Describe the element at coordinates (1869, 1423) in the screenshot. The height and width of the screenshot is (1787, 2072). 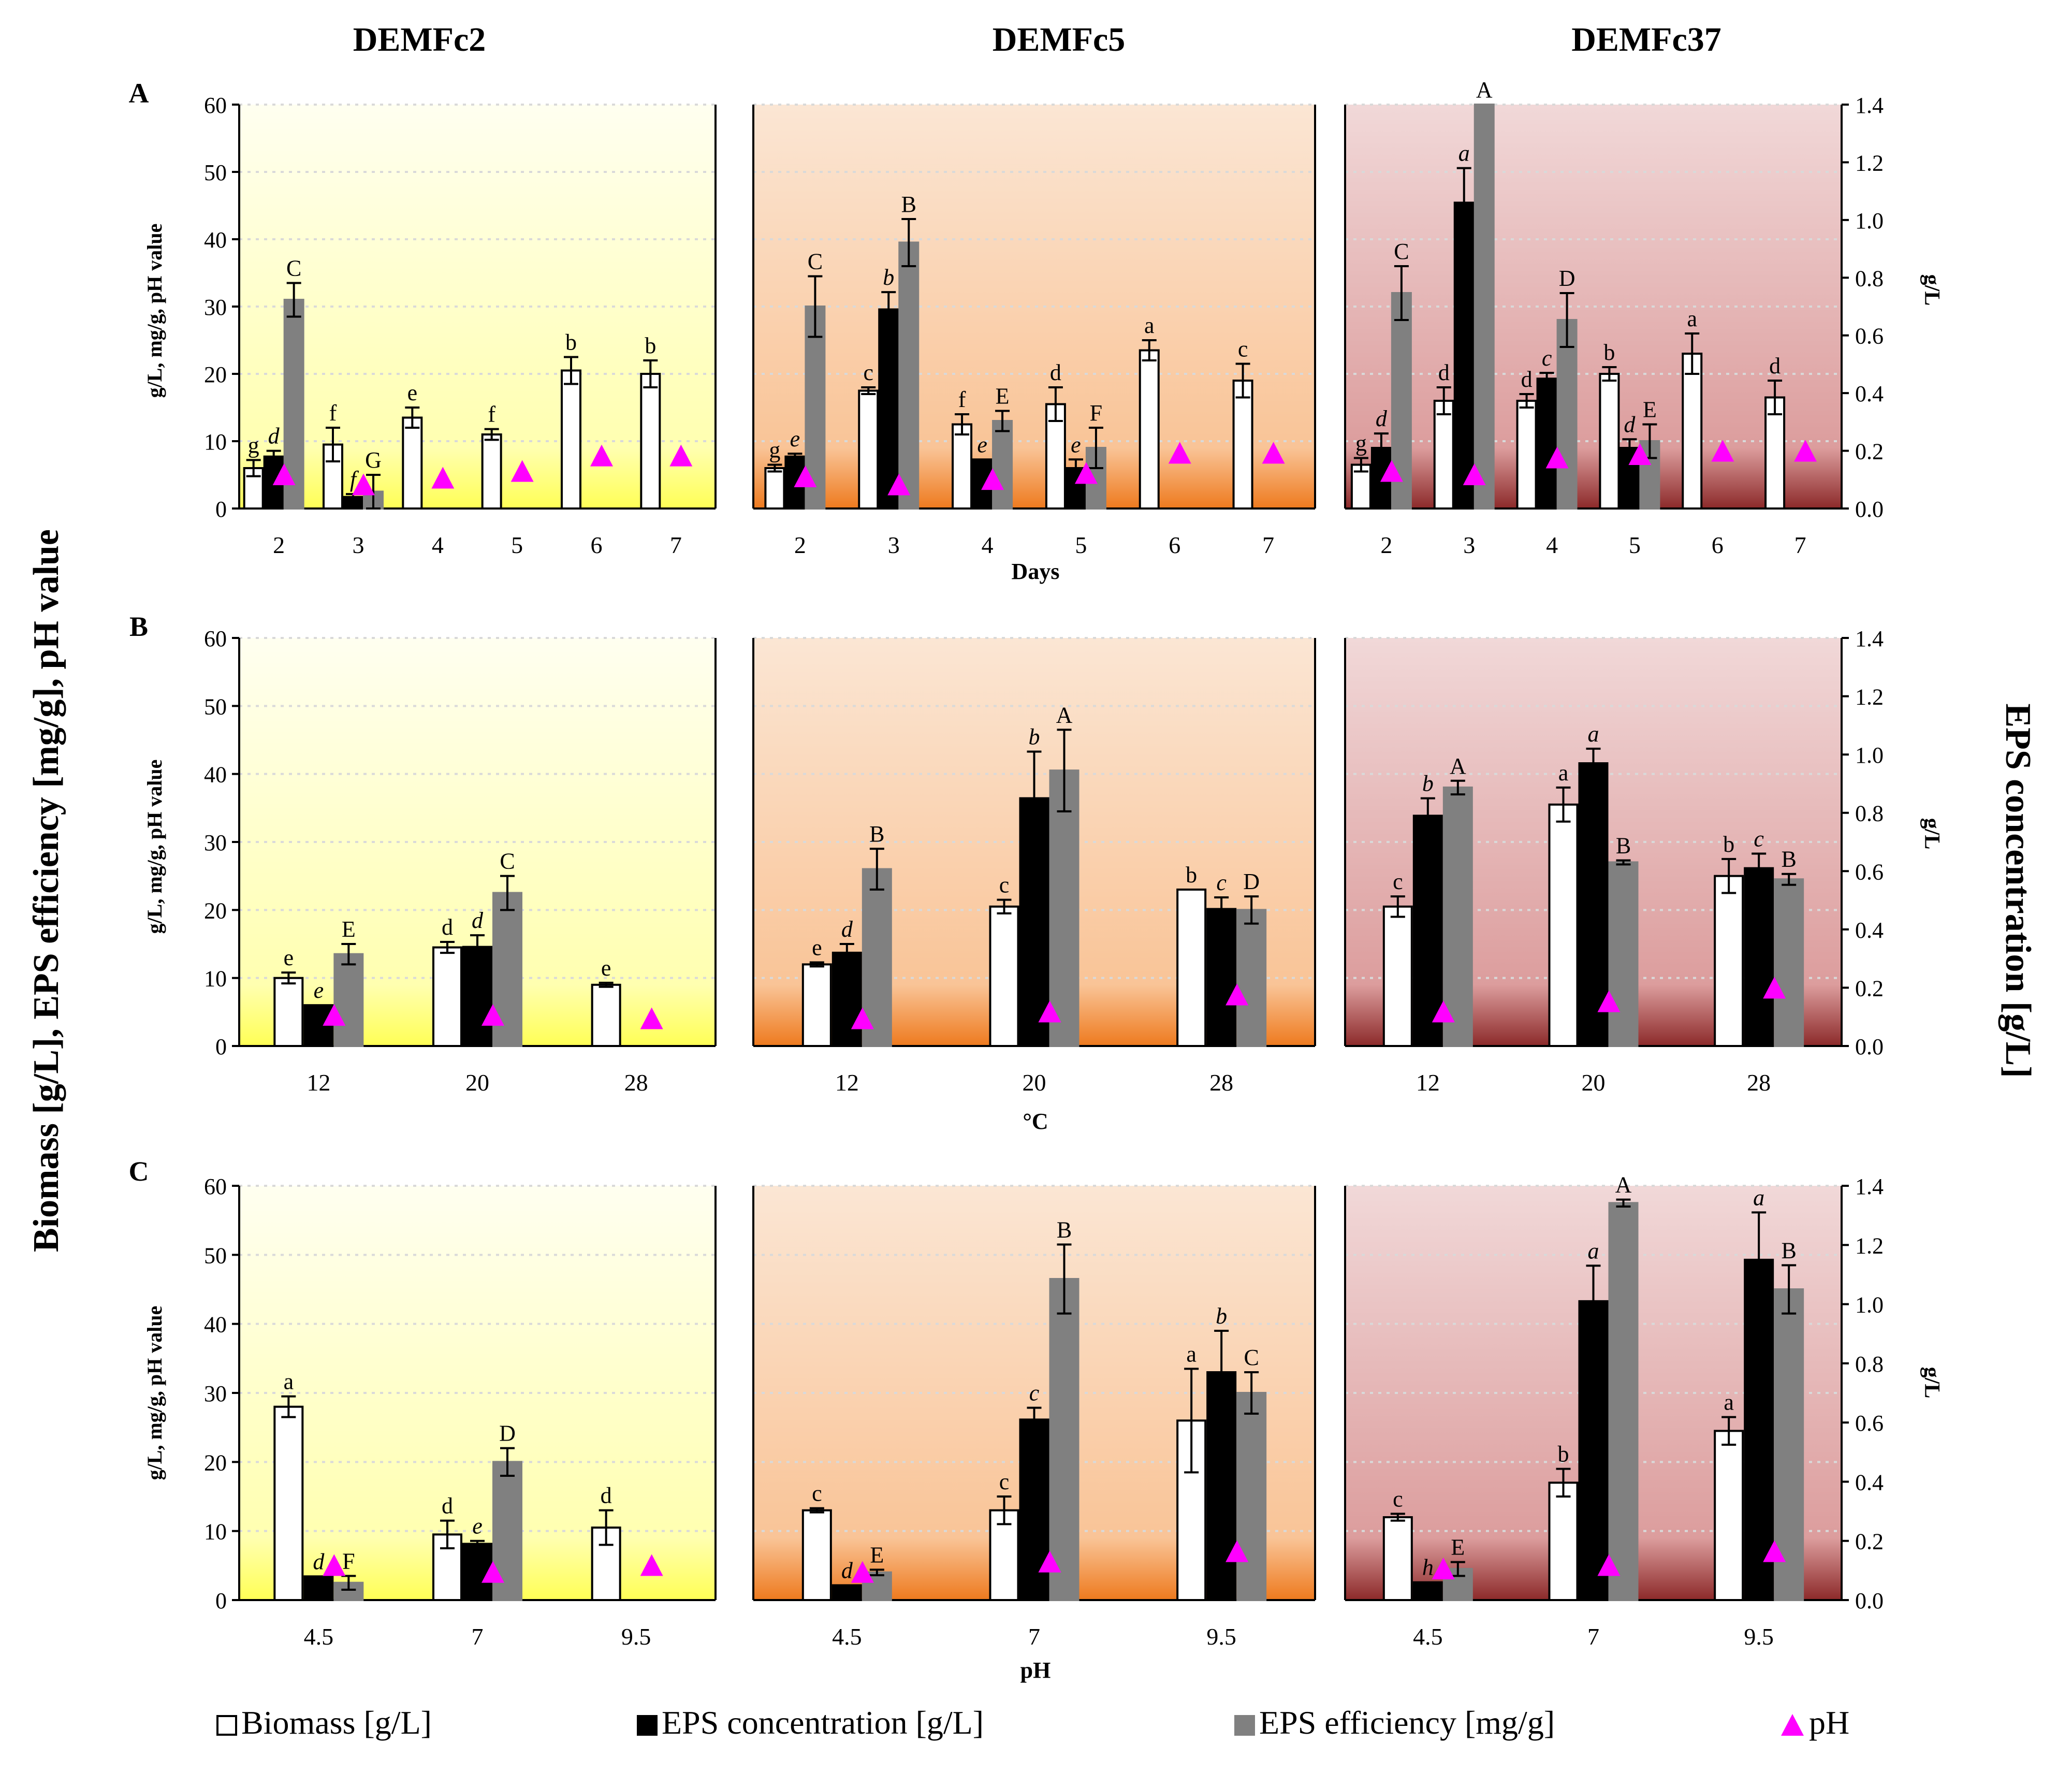
I see `right-tick-label: 0.6` at that location.